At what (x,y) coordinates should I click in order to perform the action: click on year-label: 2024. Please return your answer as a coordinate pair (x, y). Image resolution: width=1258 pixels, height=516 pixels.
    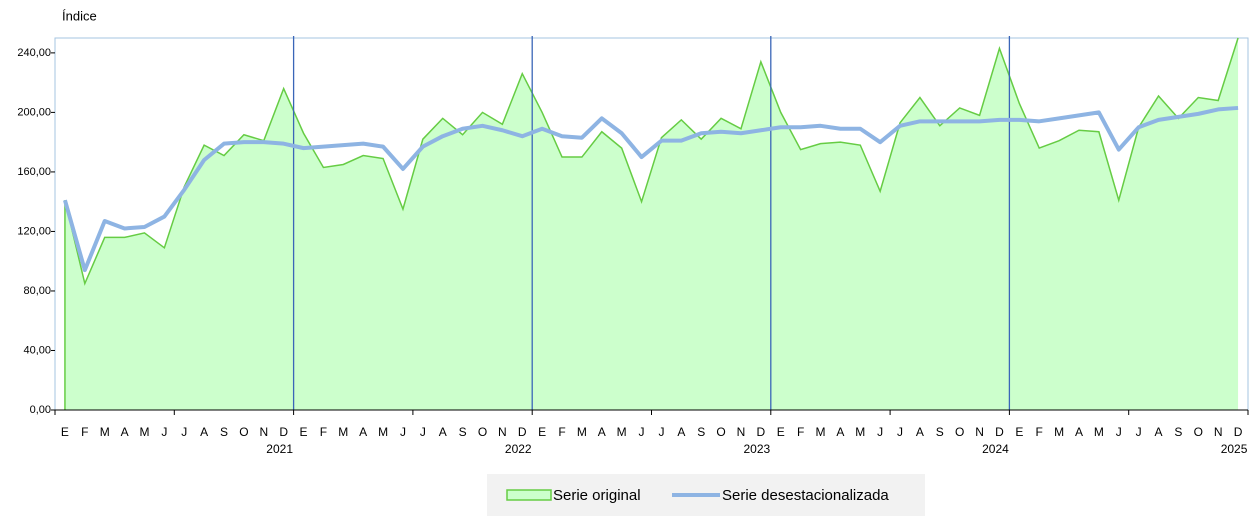
    Looking at the image, I should click on (995, 449).